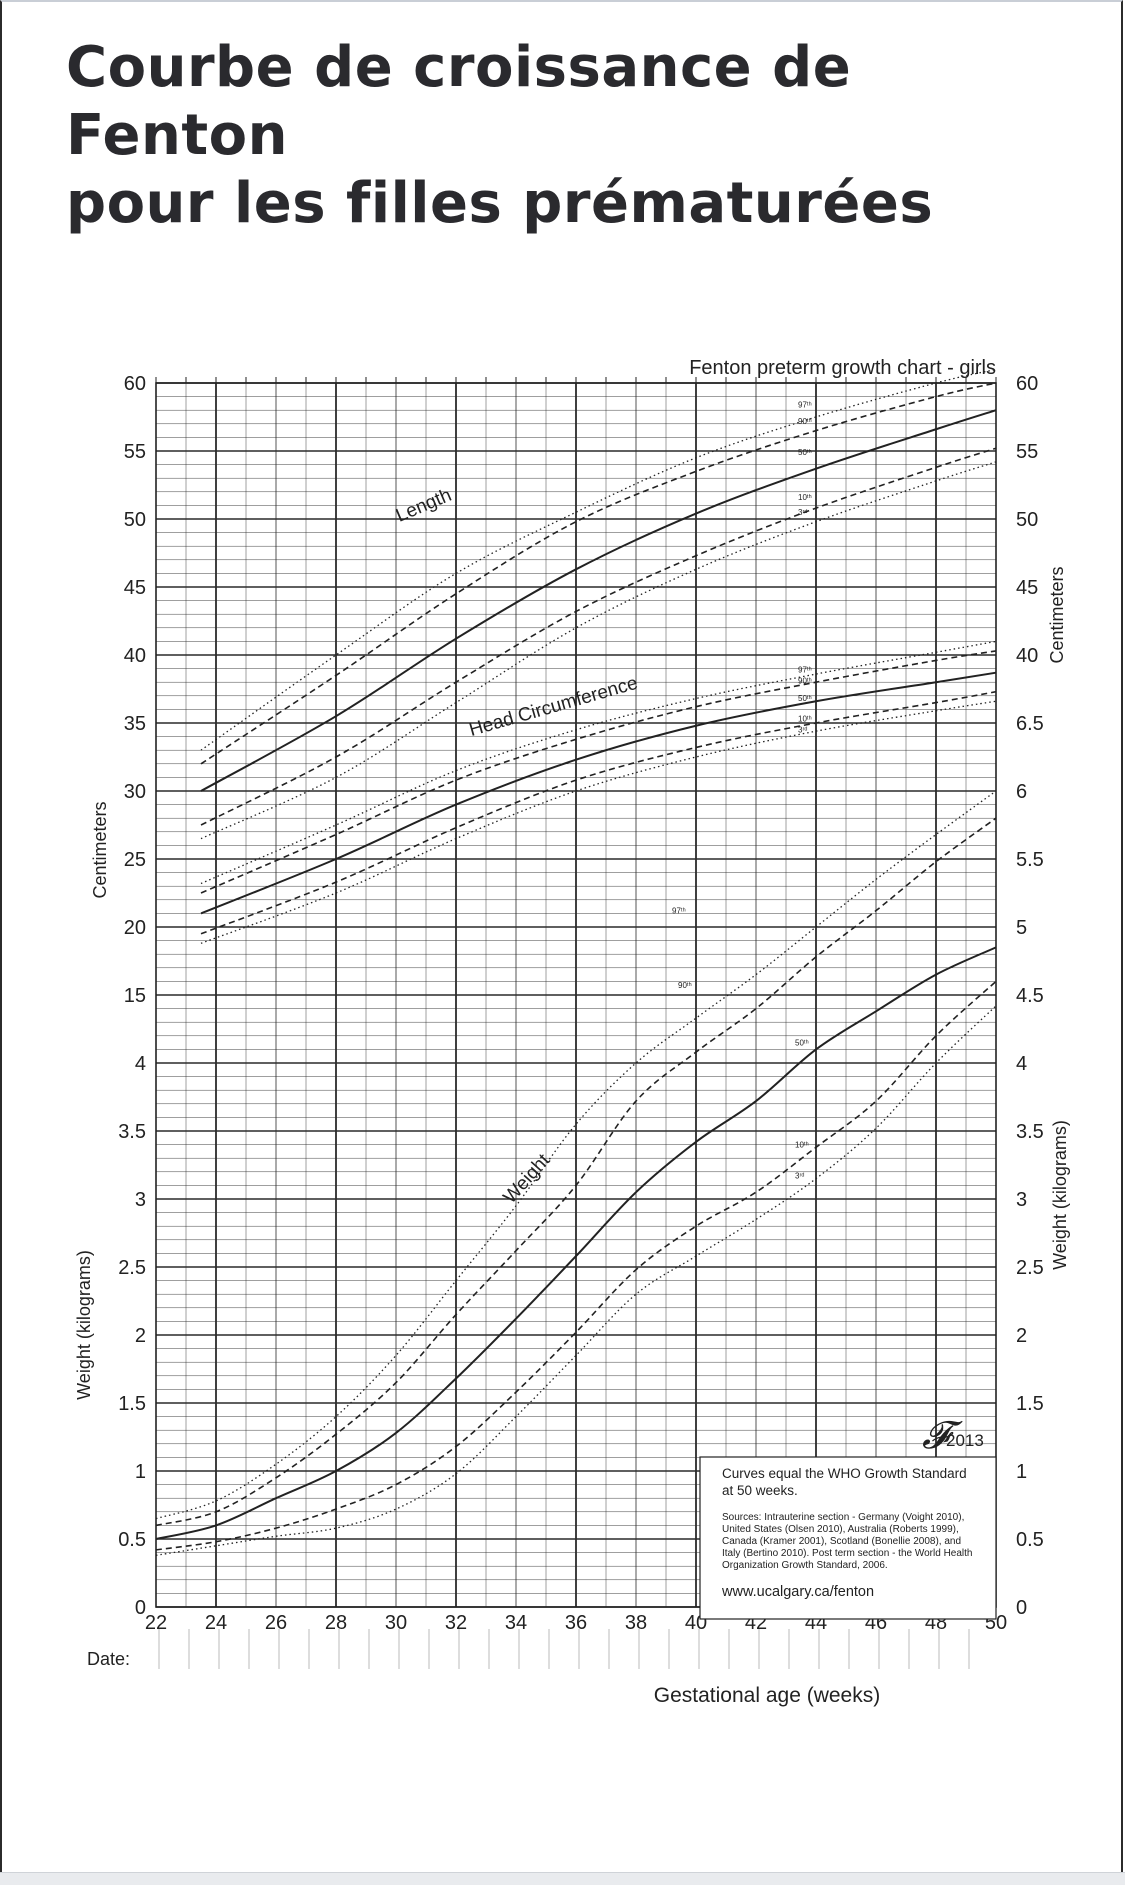 This screenshot has height=1885, width=1125. What do you see at coordinates (456, 1623) in the screenshot?
I see `x-tick-label: 32` at bounding box center [456, 1623].